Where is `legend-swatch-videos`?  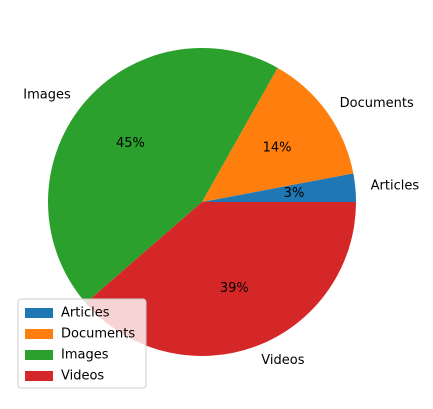 legend-swatch-videos is located at coordinates (39, 376).